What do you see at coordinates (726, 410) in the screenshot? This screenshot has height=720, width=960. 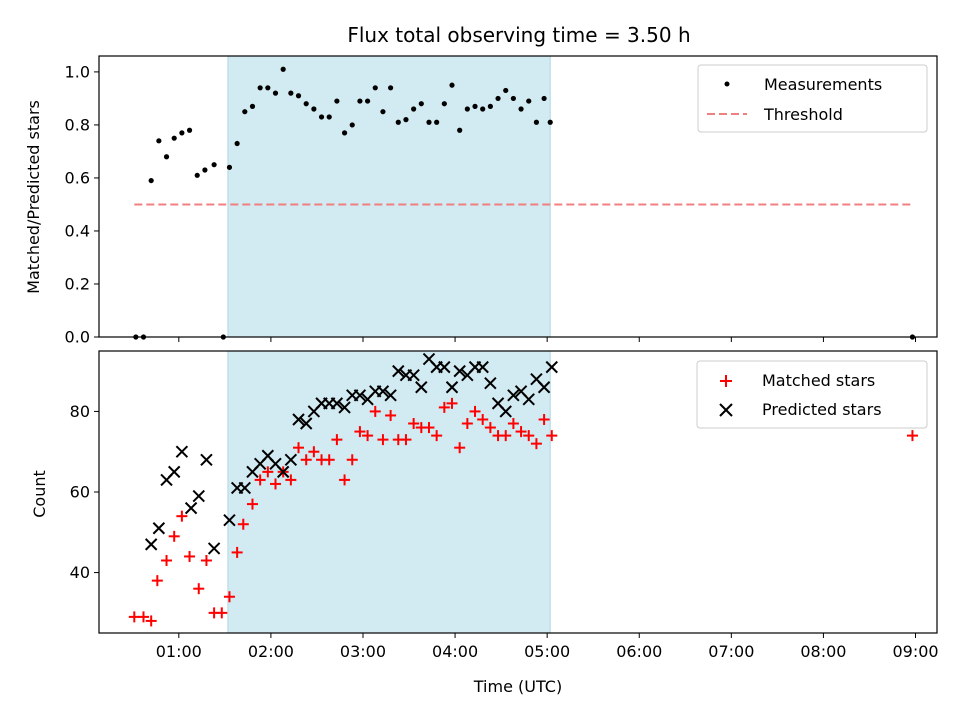 I see `legend-marker-predicted-stars` at bounding box center [726, 410].